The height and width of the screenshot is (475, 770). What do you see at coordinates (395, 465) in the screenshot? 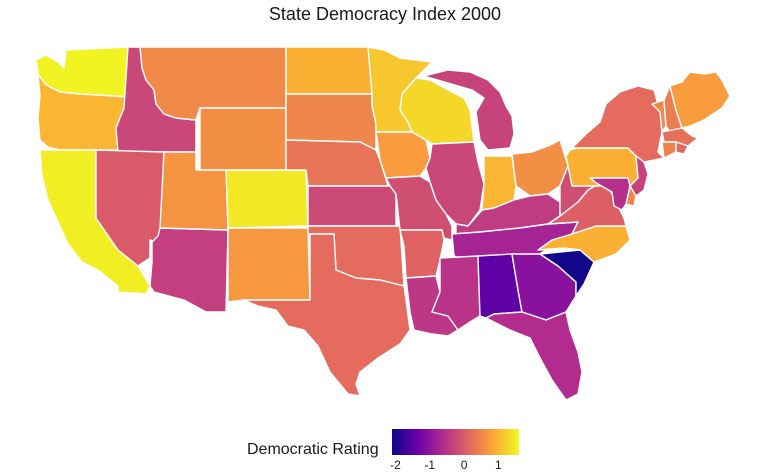
I see `legend-tick-label: -2` at bounding box center [395, 465].